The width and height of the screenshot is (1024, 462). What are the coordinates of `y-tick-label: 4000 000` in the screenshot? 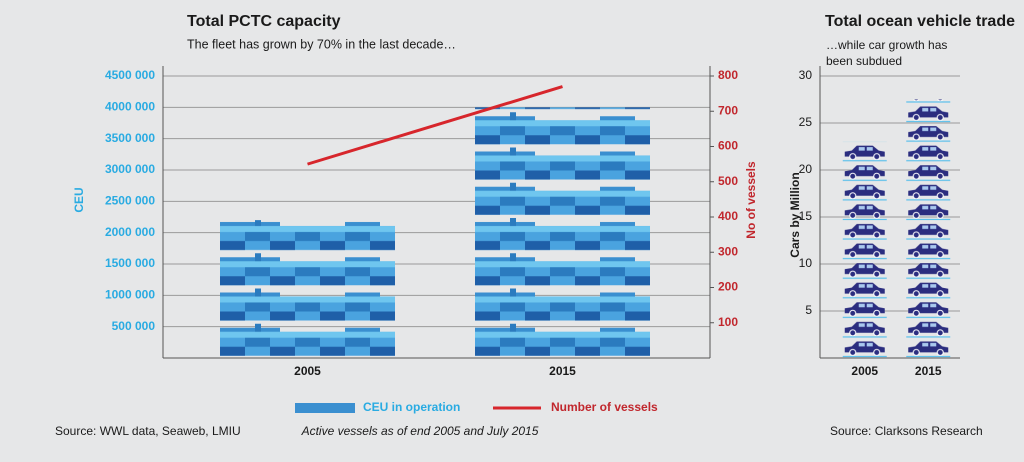 It's located at (130, 107).